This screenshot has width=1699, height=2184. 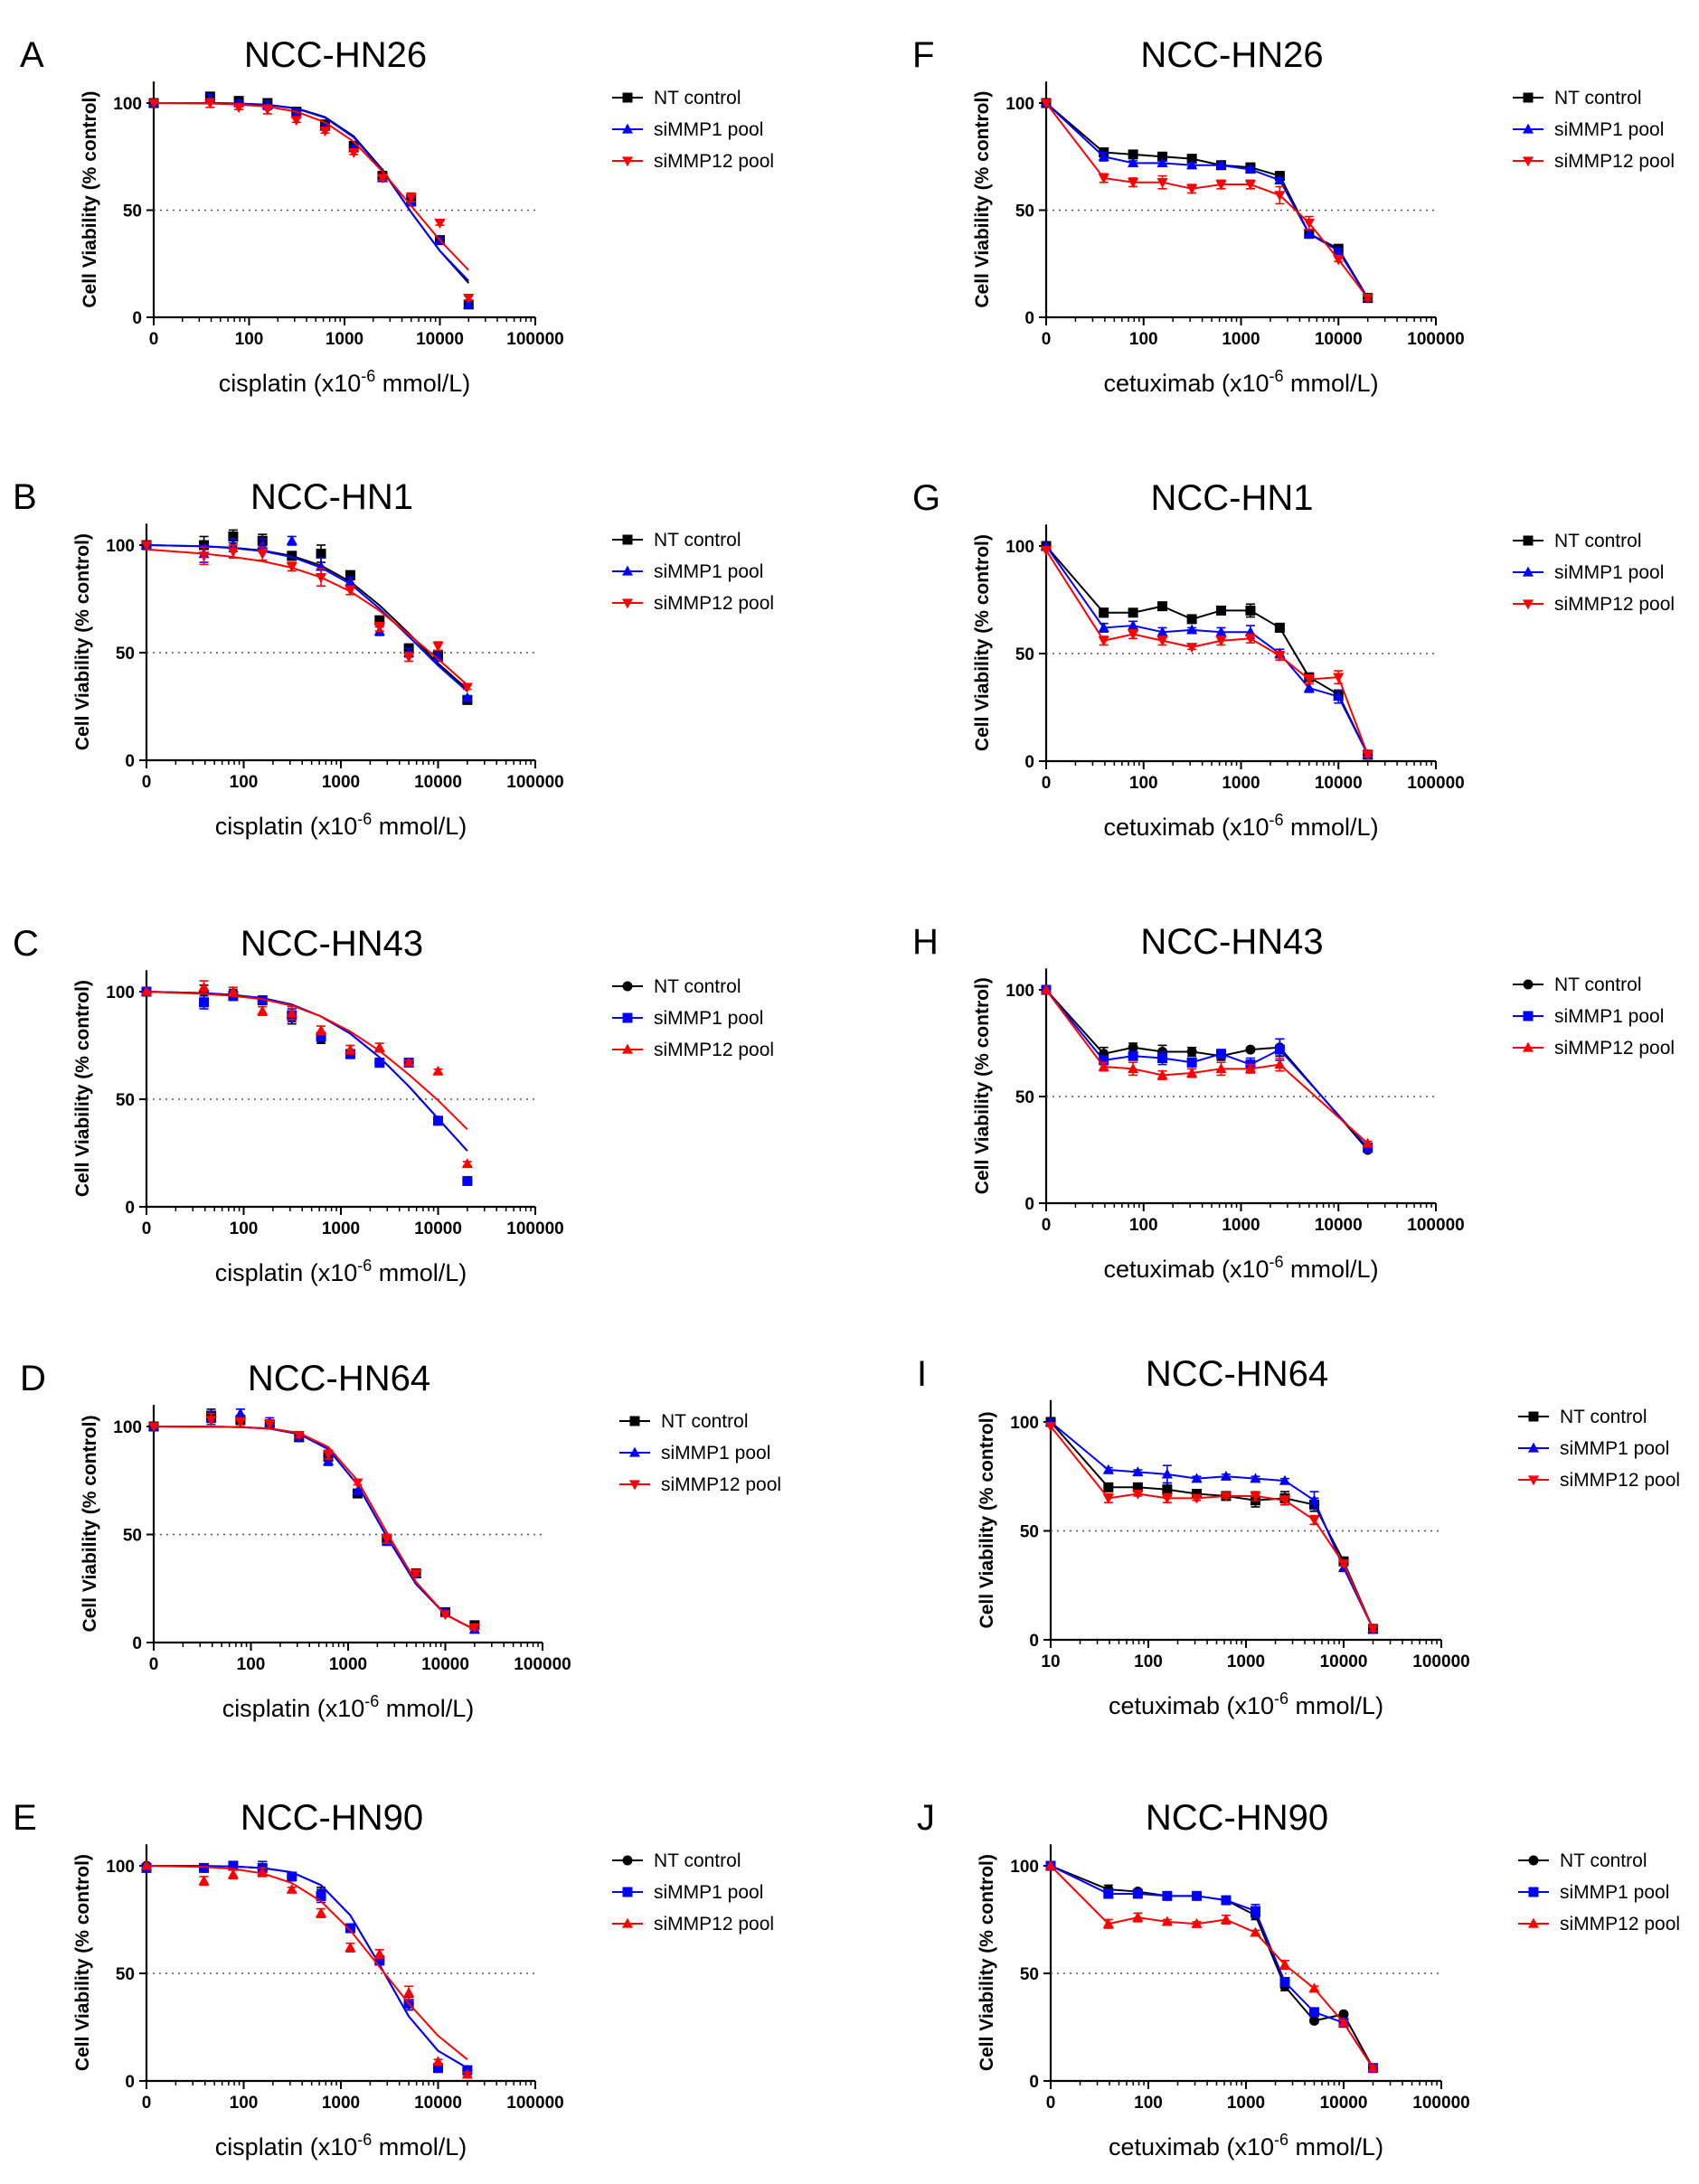 What do you see at coordinates (1206, 200) in the screenshot?
I see `series-simmp1-pool` at bounding box center [1206, 200].